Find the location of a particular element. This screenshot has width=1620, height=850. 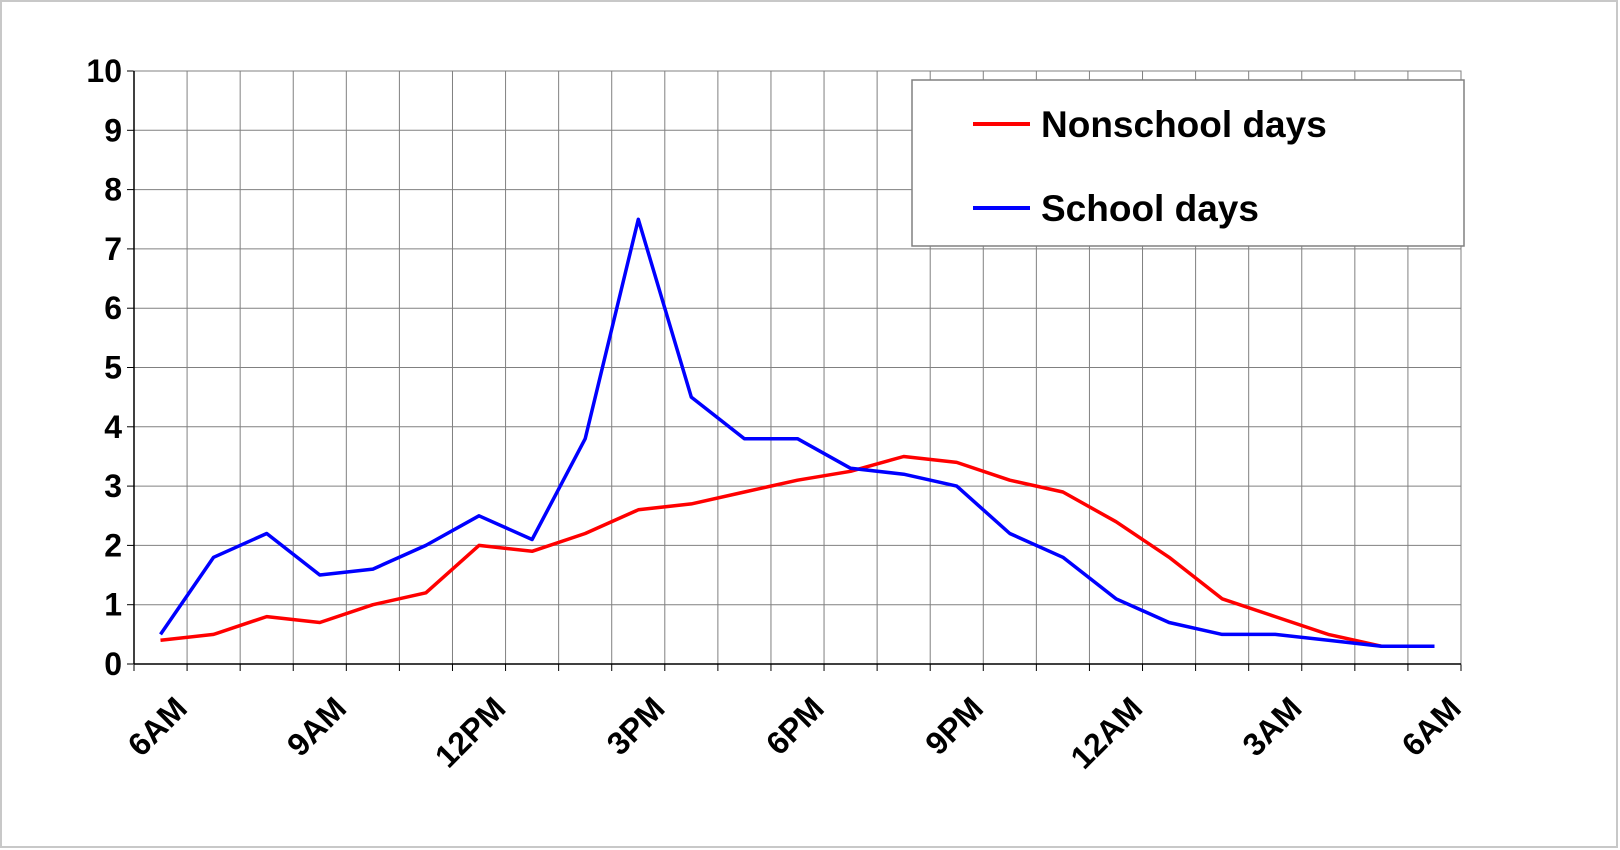

y-tick-label: 9 is located at coordinates (113, 130).